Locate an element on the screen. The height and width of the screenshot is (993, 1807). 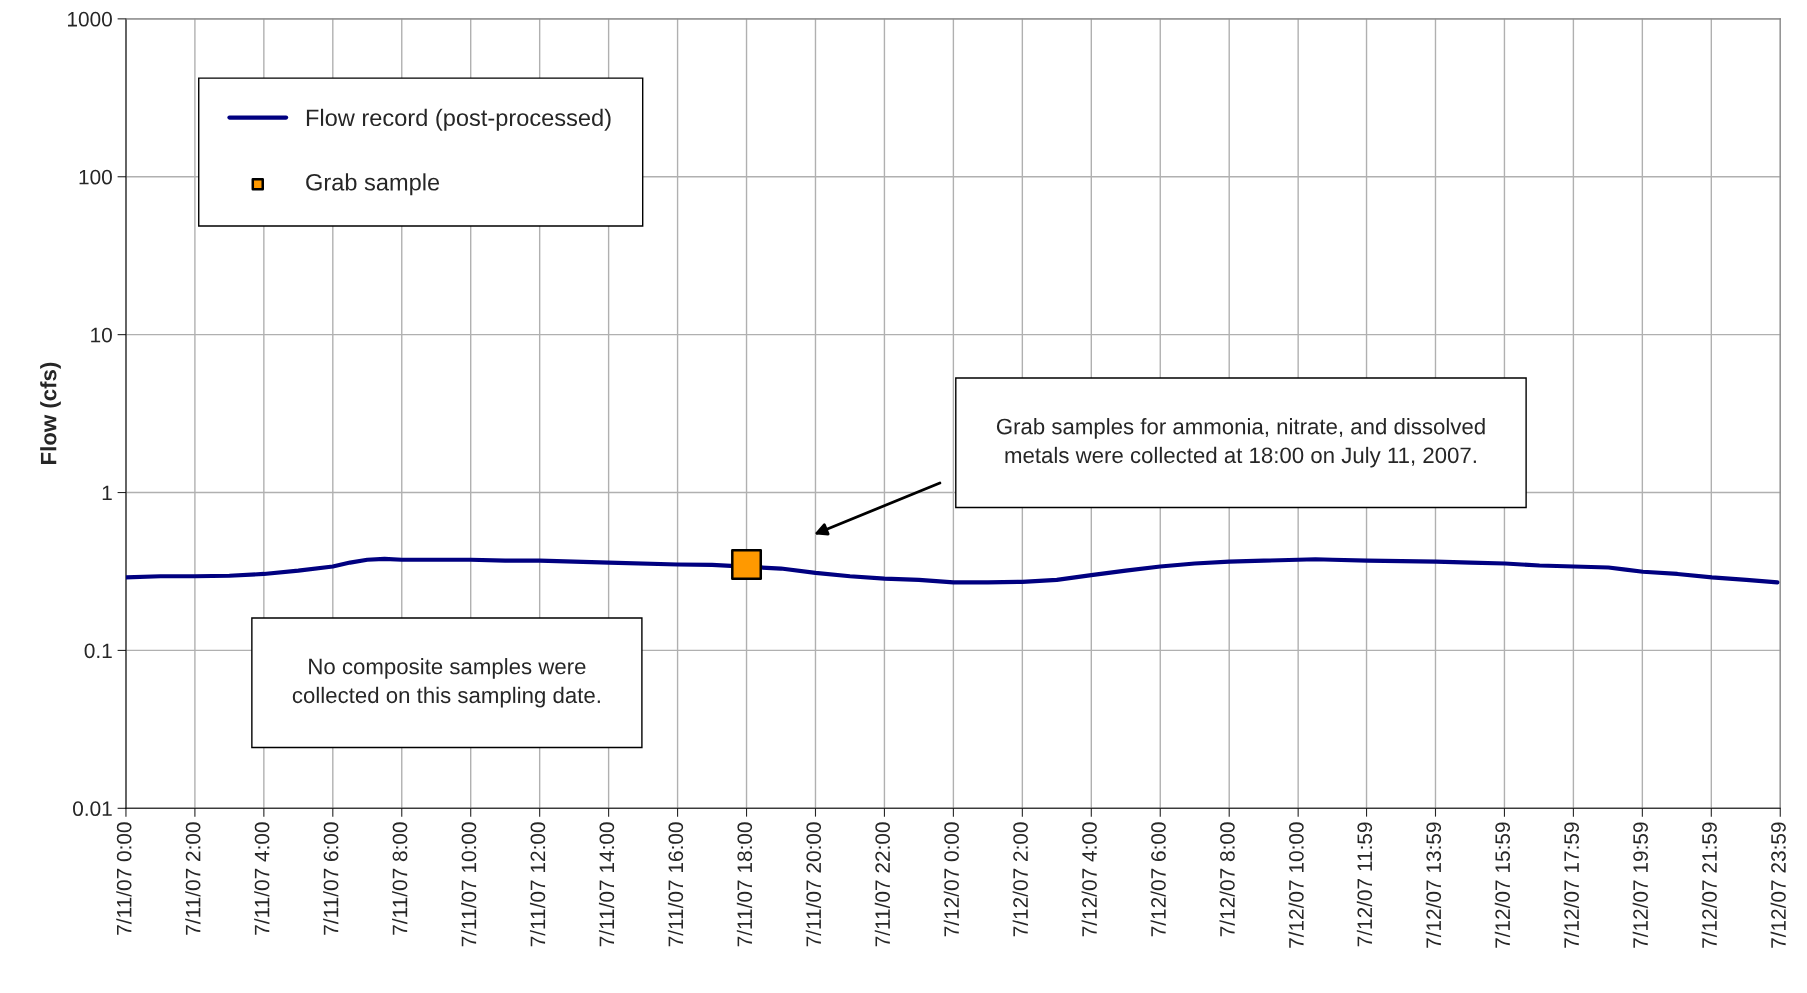
x-tick-label: 7/11/07 14:00 is located at coordinates (606, 884).